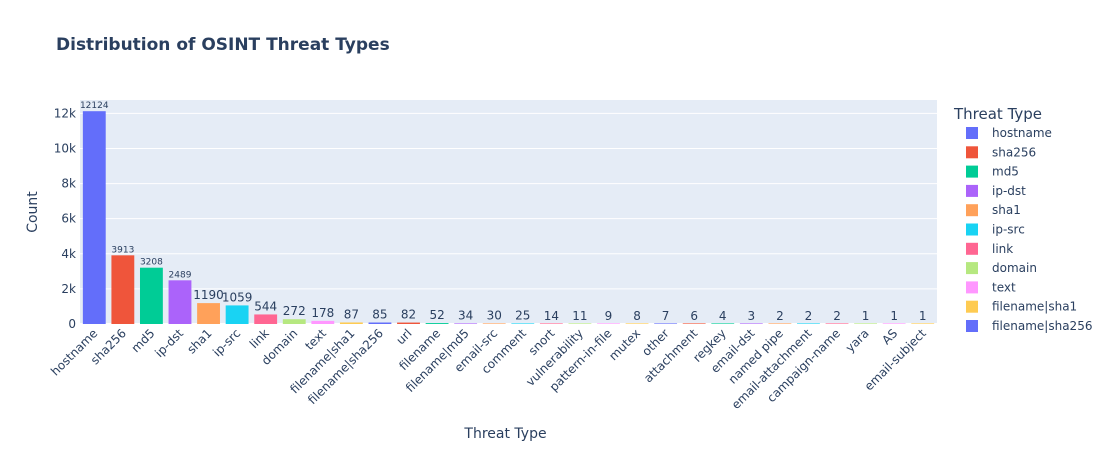  What do you see at coordinates (151, 263) in the screenshot?
I see `data-label: 3208` at bounding box center [151, 263].